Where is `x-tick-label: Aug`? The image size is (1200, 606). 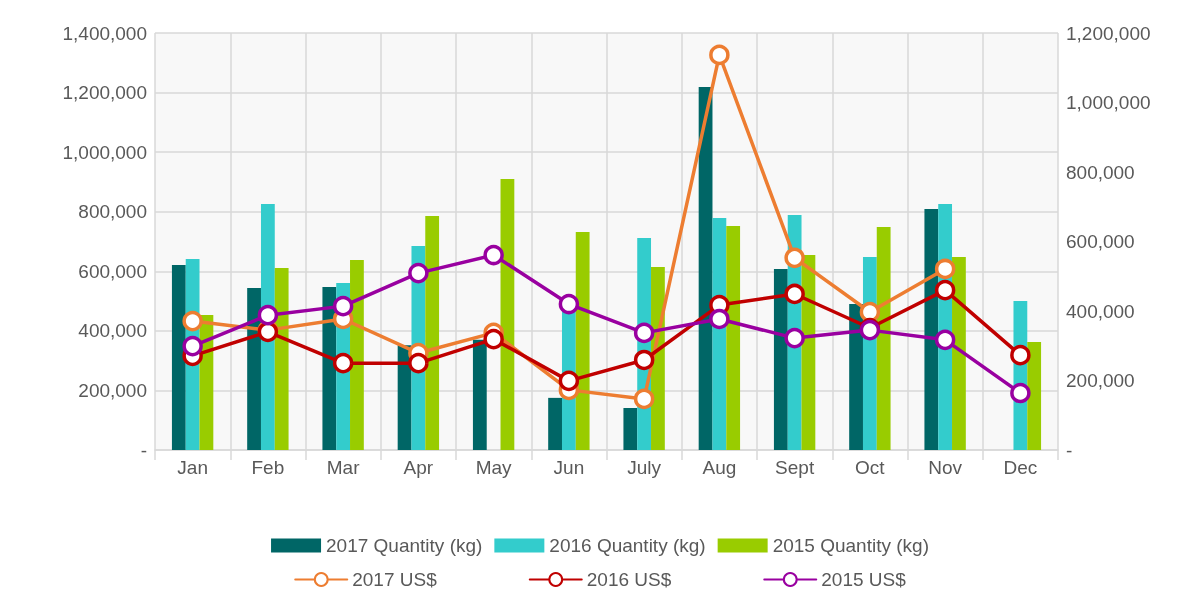
x-tick-label: Aug is located at coordinates (719, 467).